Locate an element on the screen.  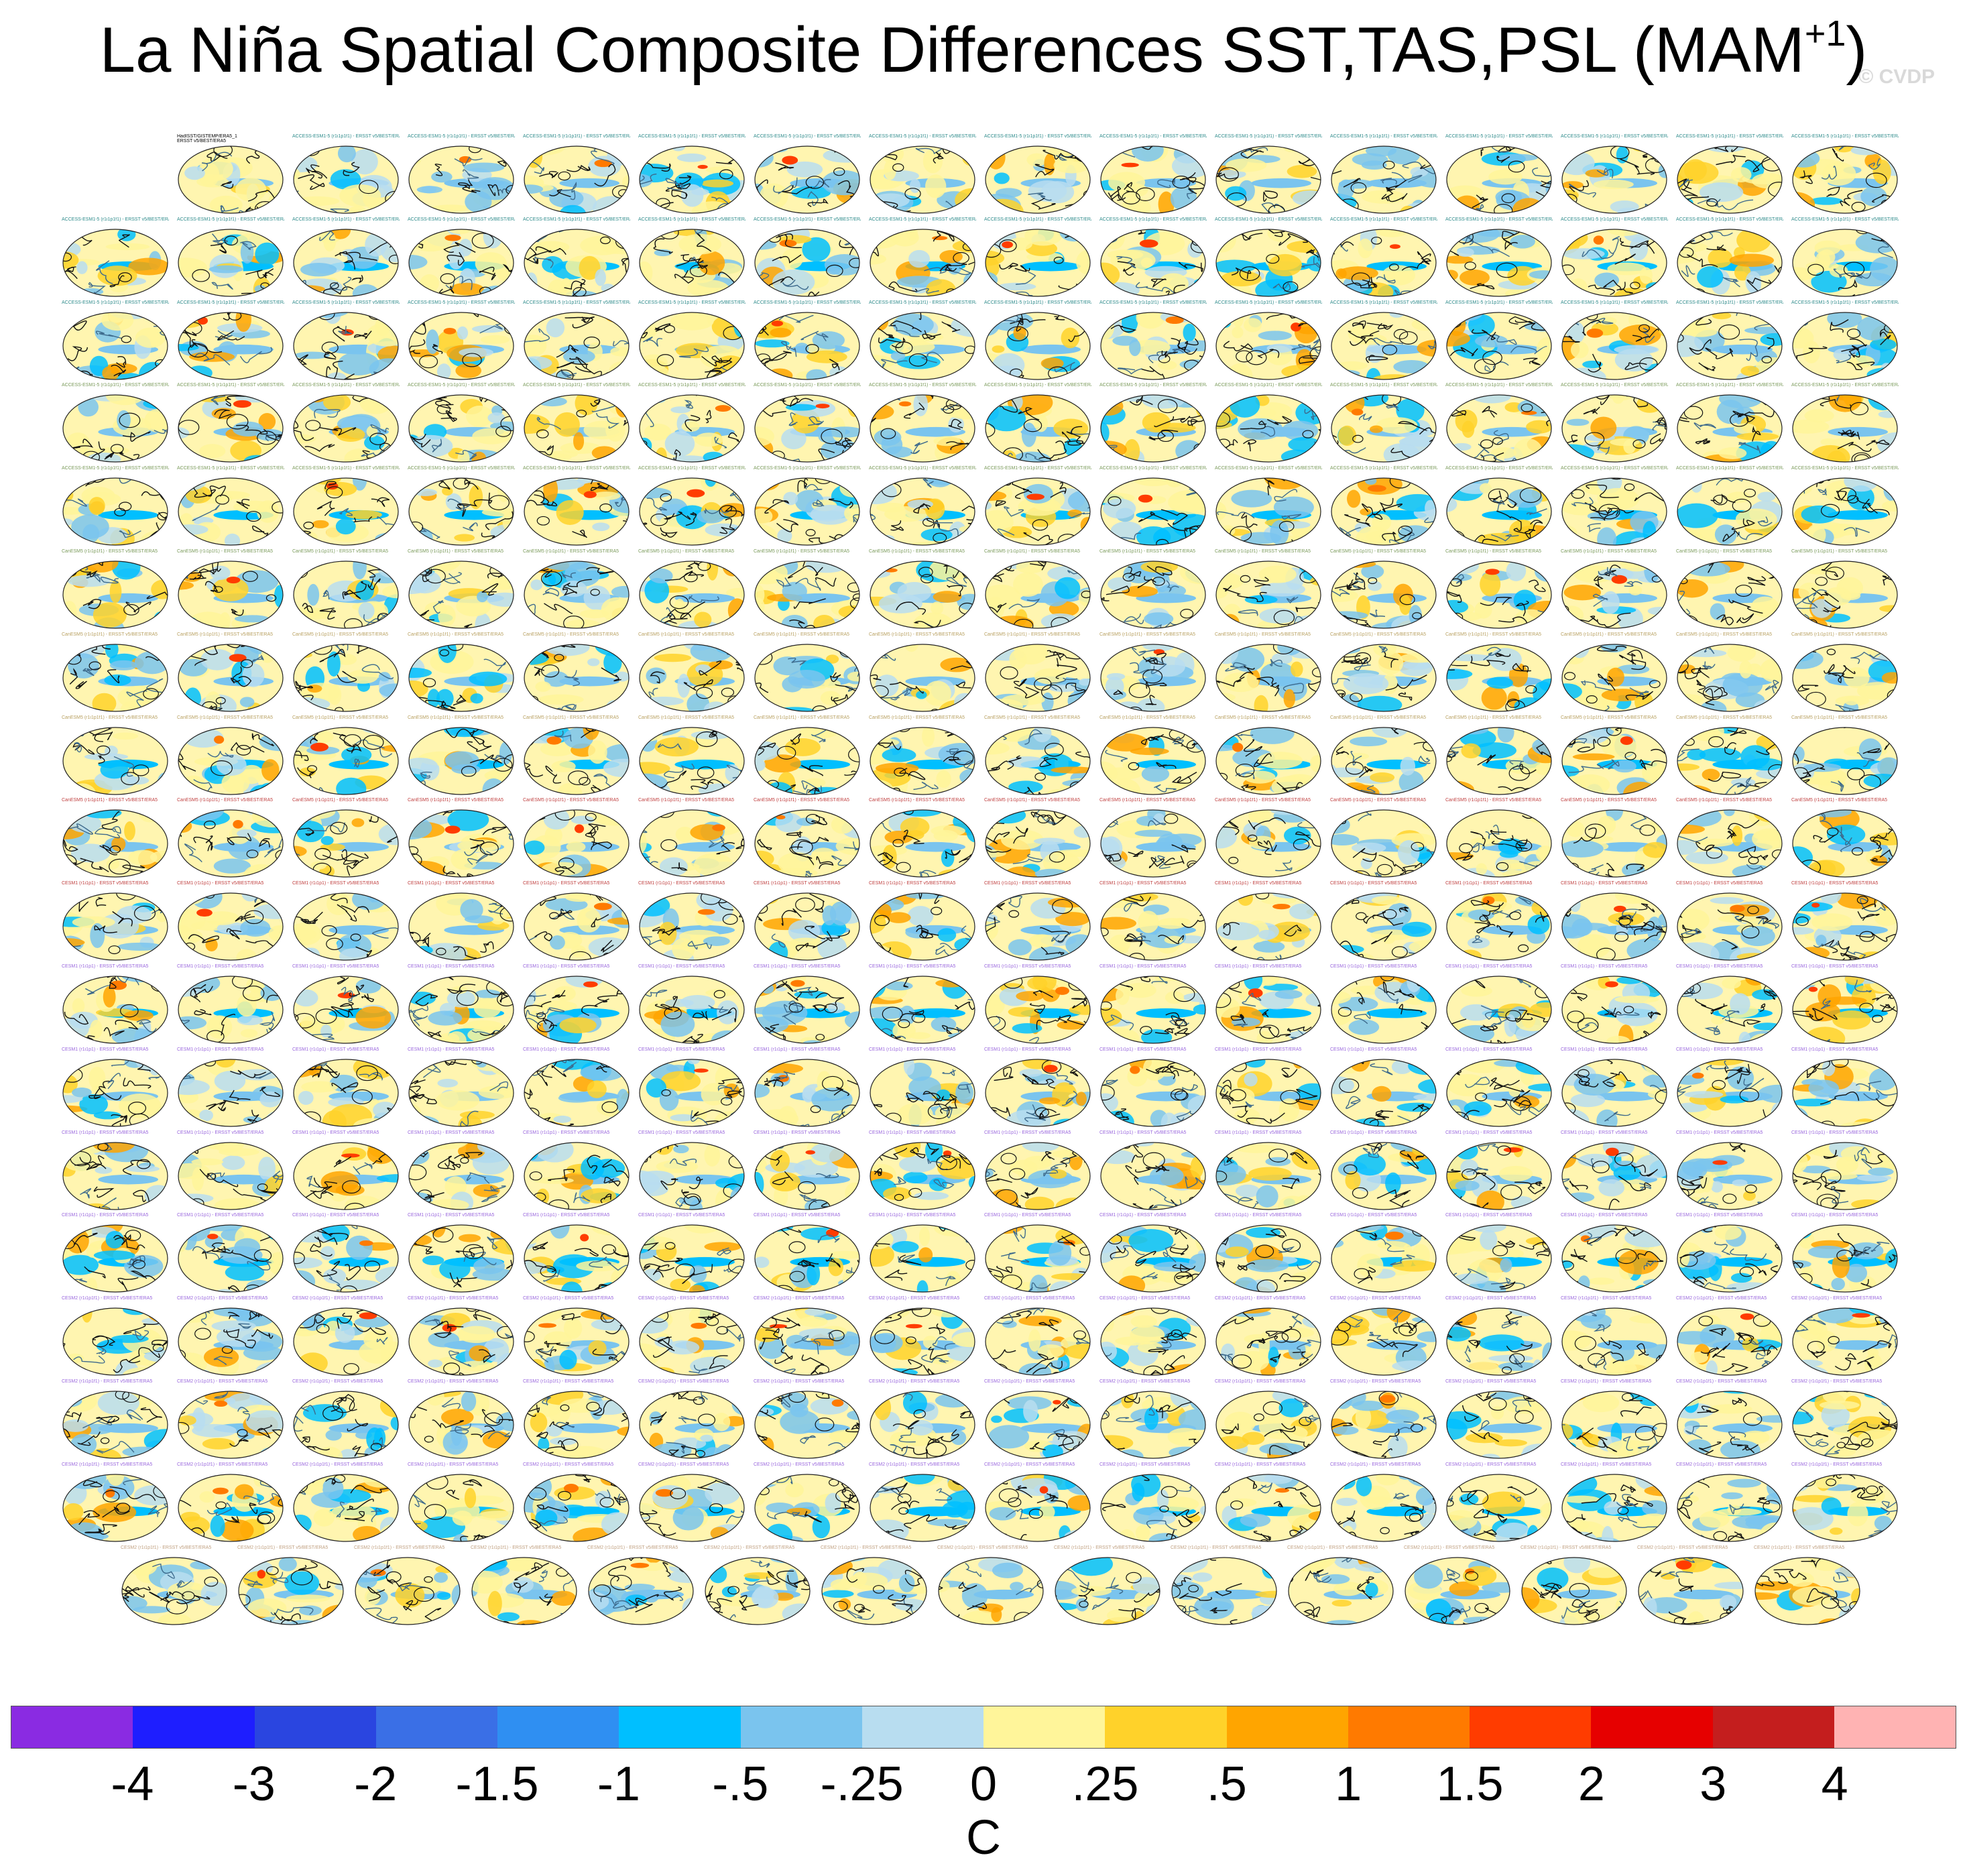
panel-label: CESM1 (r1i1p1) - ERSST v5/BEST/ERA5 is located at coordinates (335, 883).